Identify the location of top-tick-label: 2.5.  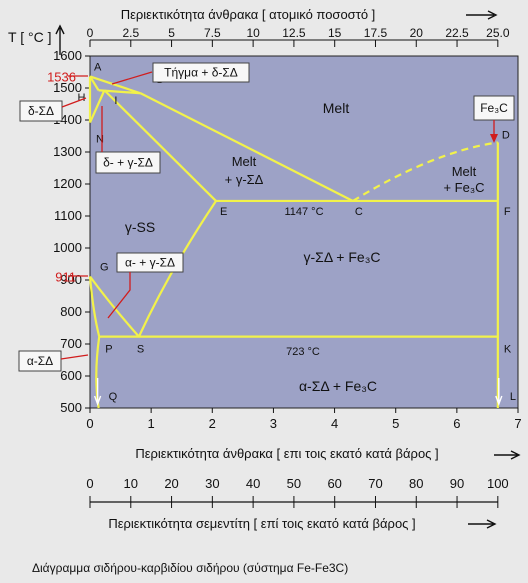
(130, 33).